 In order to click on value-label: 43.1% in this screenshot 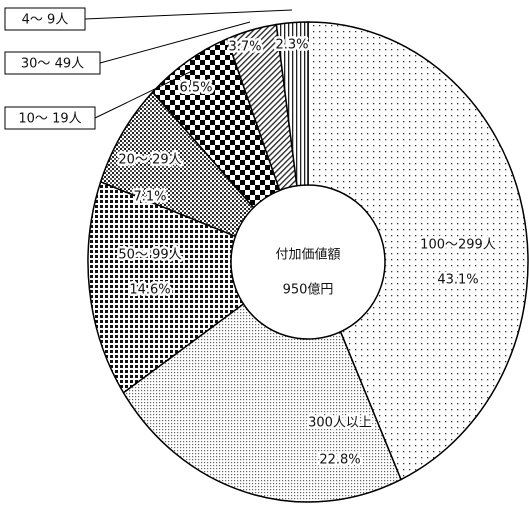, I will do `click(457, 280)`.